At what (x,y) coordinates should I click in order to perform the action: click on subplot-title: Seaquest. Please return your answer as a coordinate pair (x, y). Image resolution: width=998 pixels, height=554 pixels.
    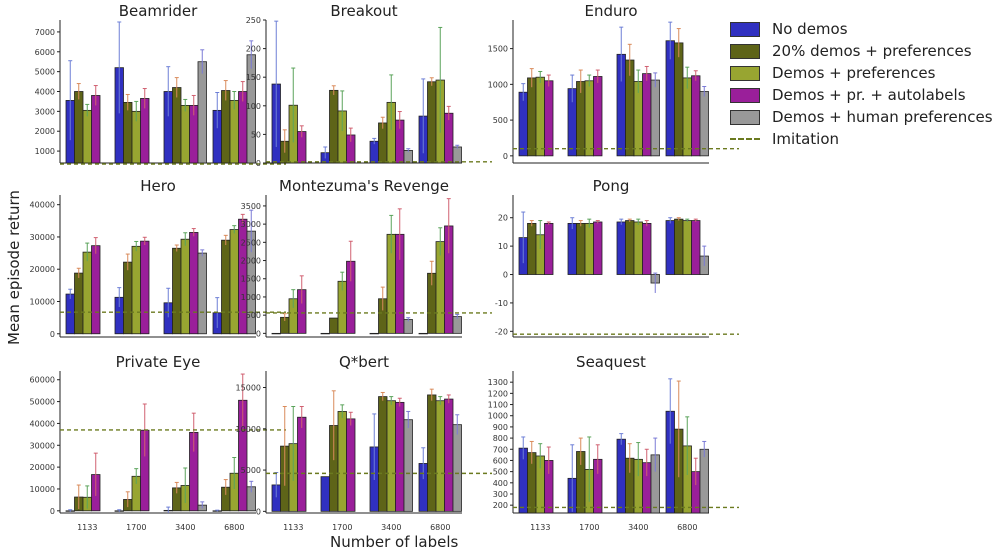
    Looking at the image, I should click on (611, 362).